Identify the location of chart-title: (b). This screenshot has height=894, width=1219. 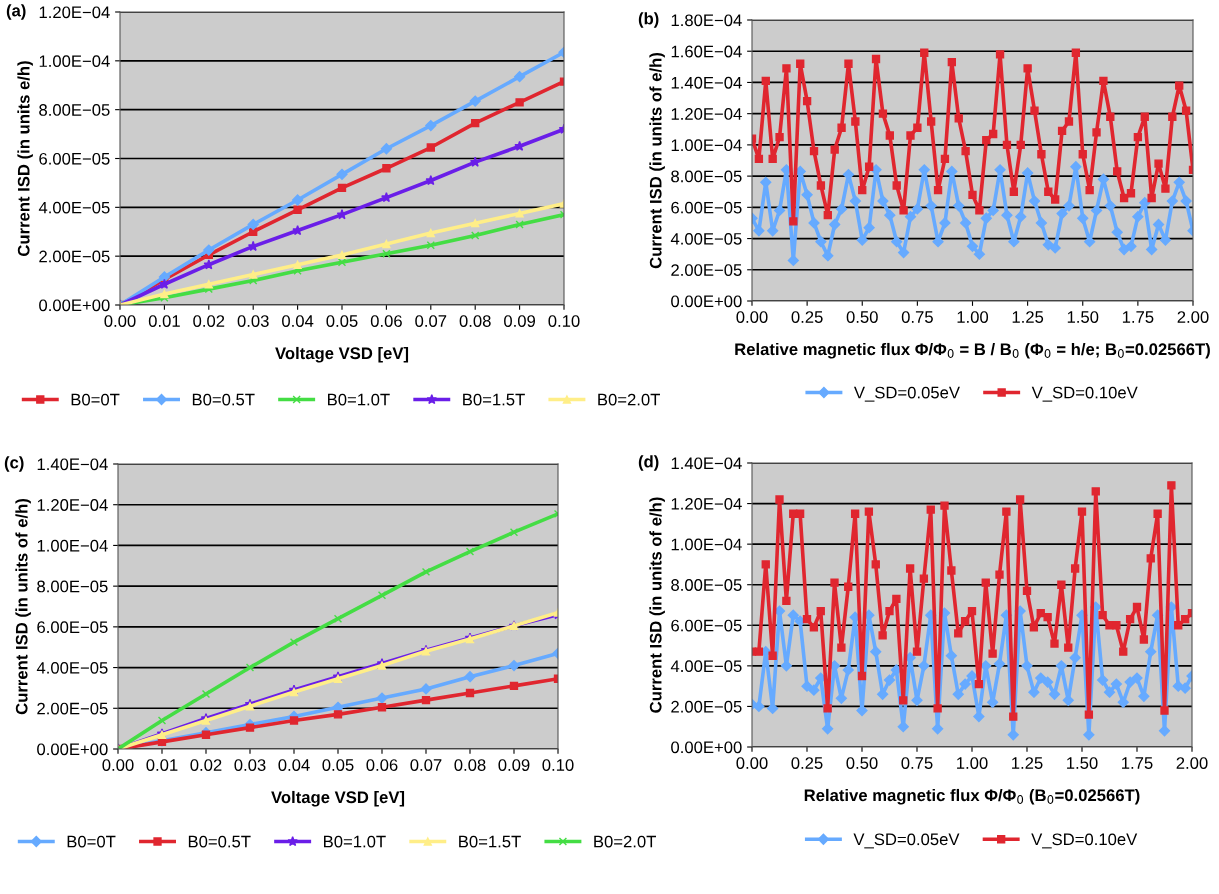
(648, 20).